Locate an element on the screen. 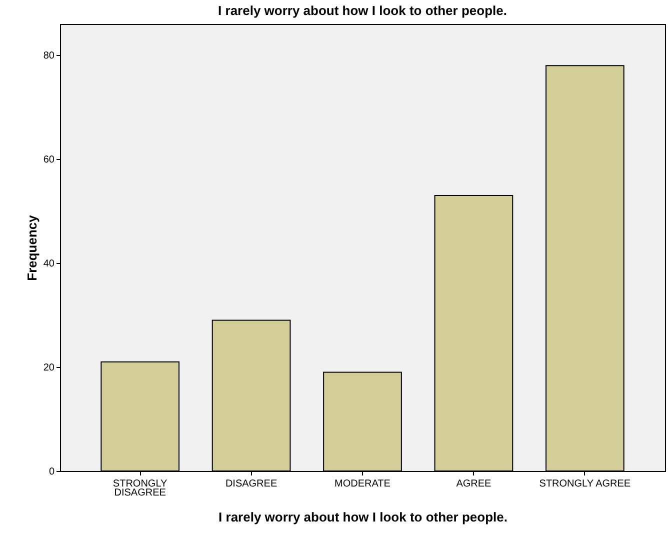 The width and height of the screenshot is (670, 535). y-tick-label: 20 is located at coordinates (49, 368).